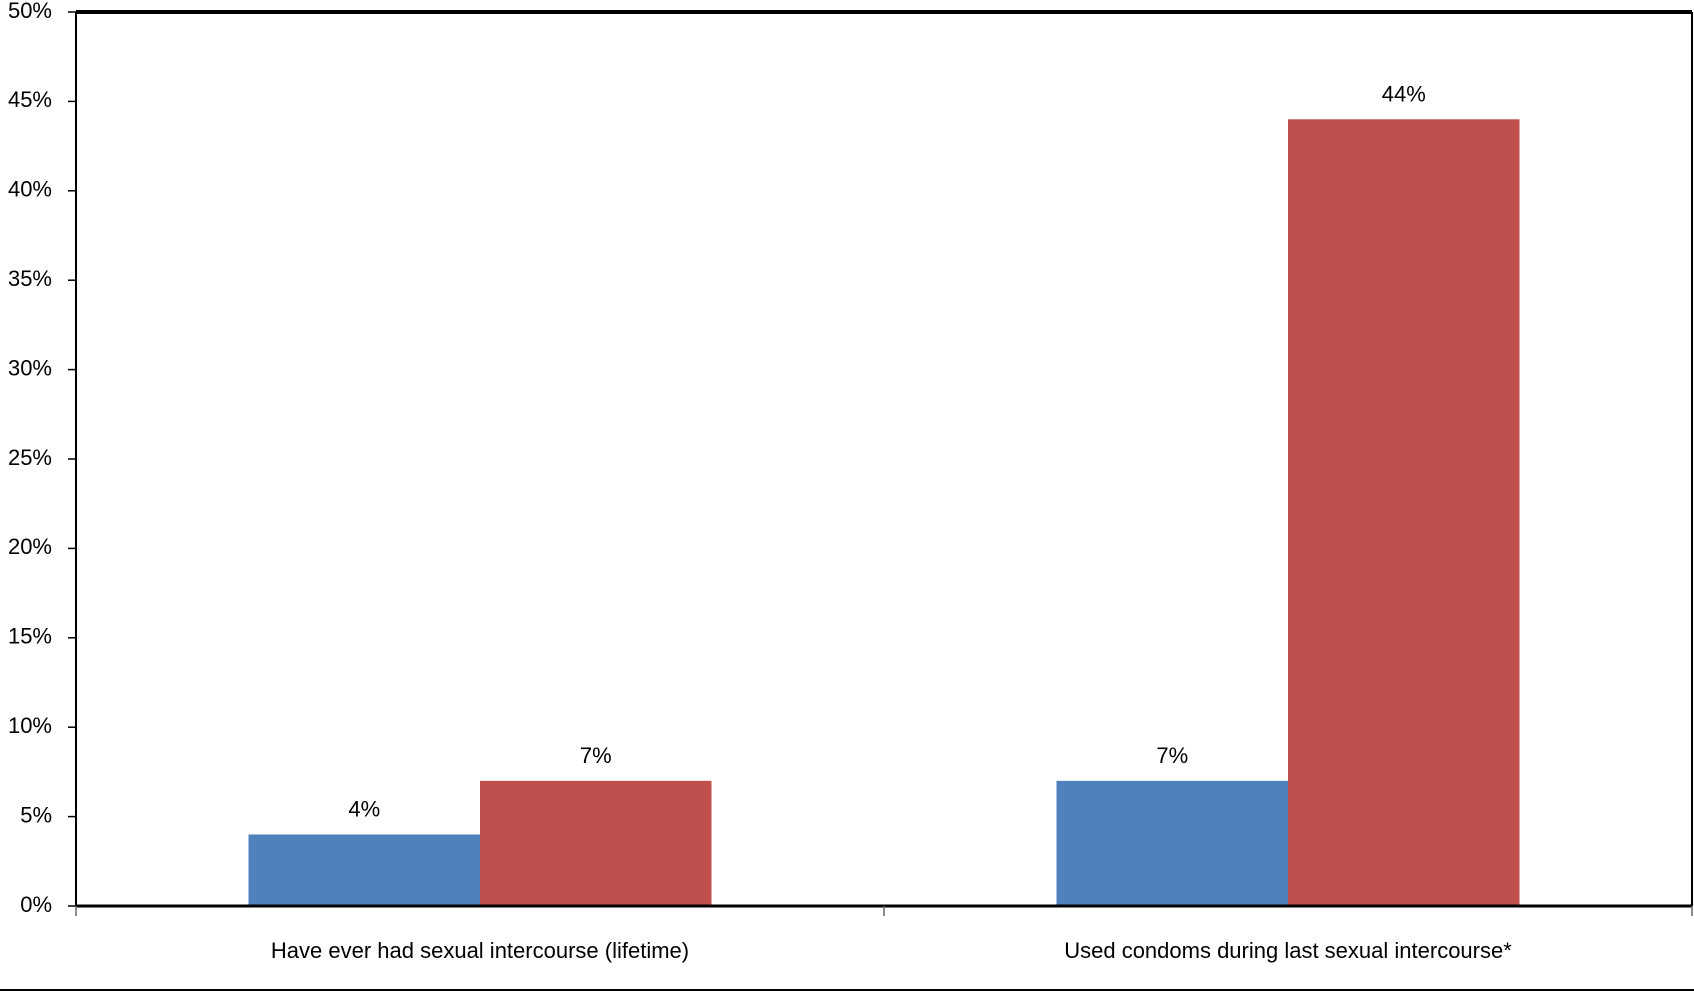  I want to click on y-axis: 0% 5% 10% 15% 20% 25% 30% 35% 40% 45% 50%, so click(42, 458).